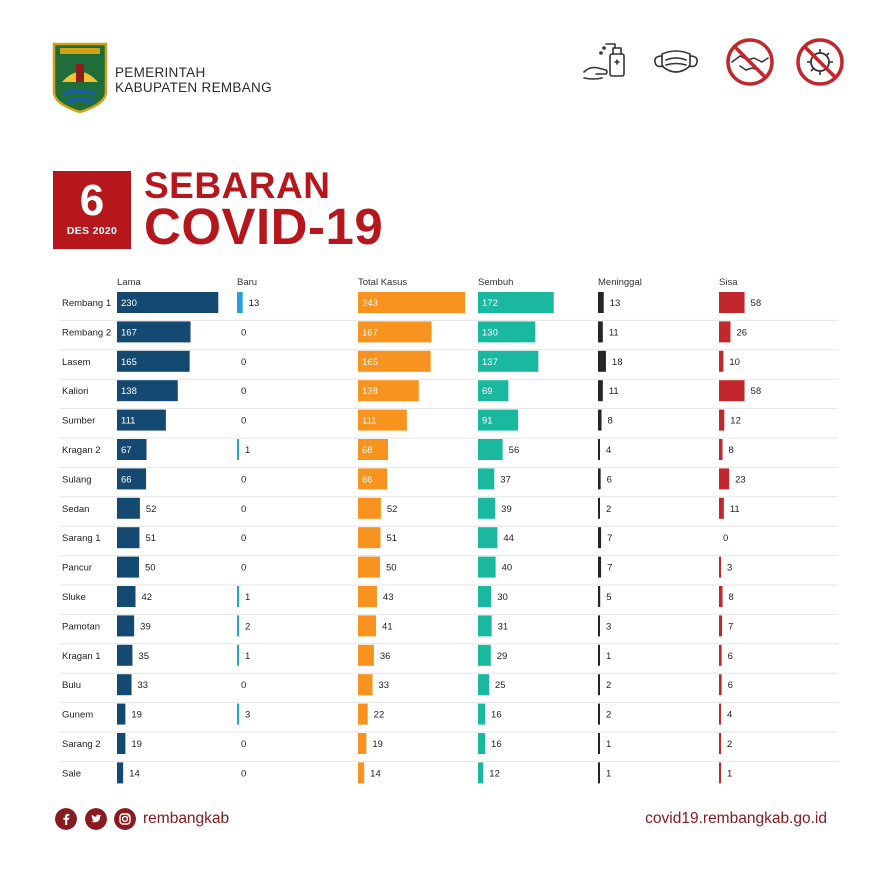 The image size is (880, 880). What do you see at coordinates (186, 818) in the screenshot?
I see `social-handle: rembangkab` at bounding box center [186, 818].